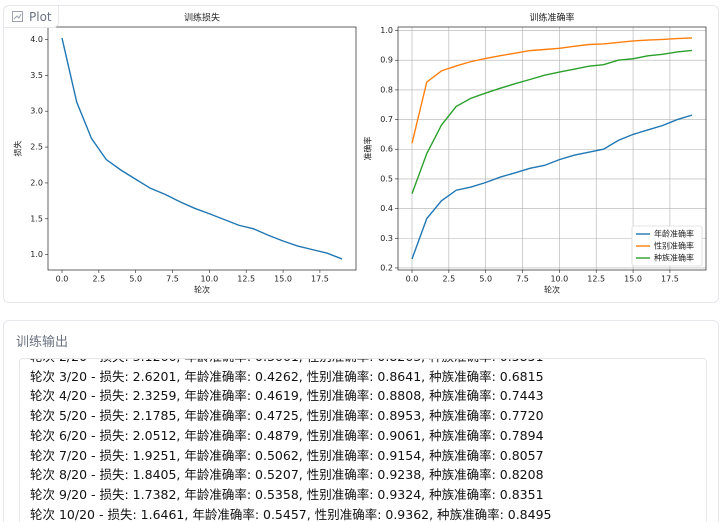 This screenshot has height=522, width=725. Describe the element at coordinates (386, 119) in the screenshot. I see `y-tick-label: 0.7` at that location.